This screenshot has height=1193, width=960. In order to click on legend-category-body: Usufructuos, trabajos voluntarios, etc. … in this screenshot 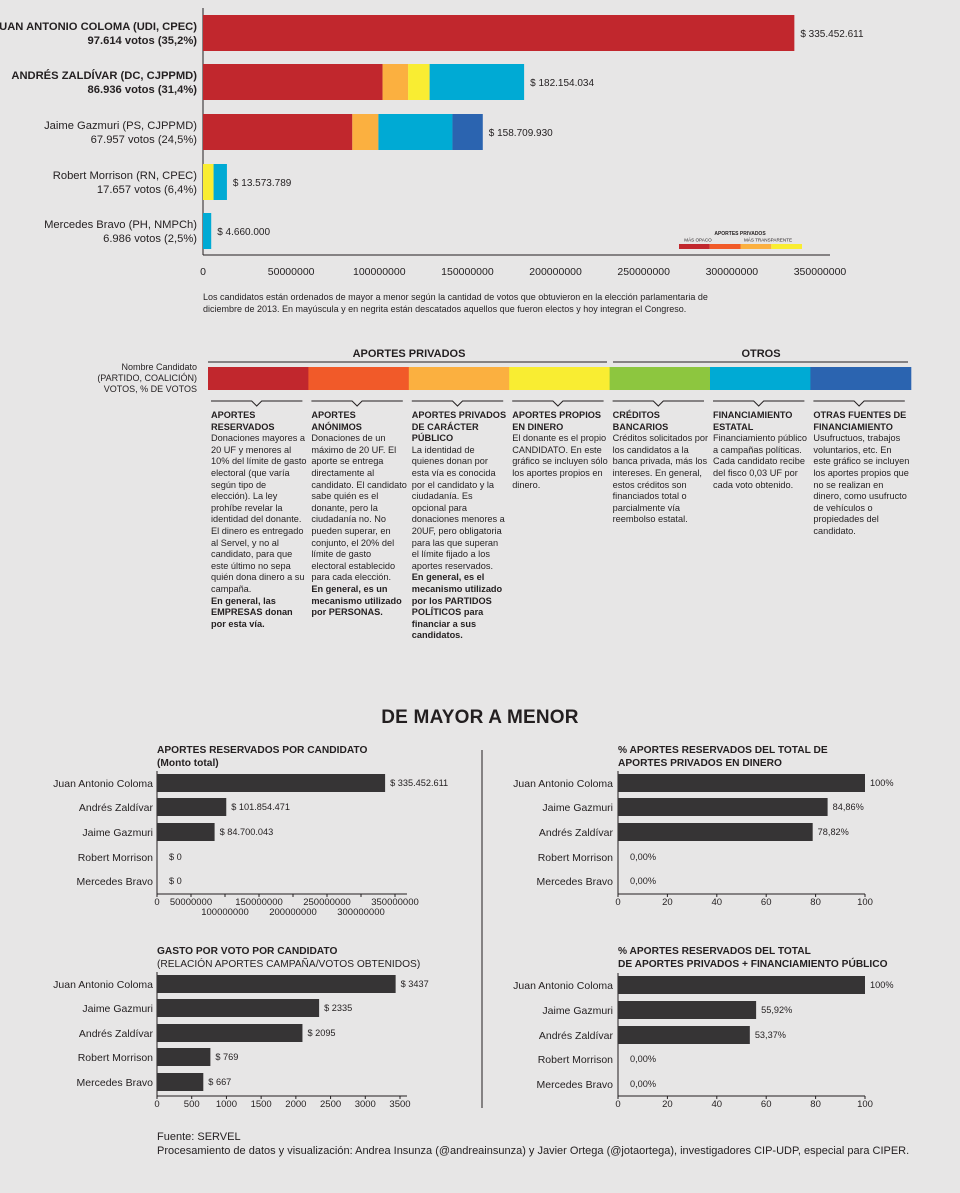, I will do `click(861, 484)`.